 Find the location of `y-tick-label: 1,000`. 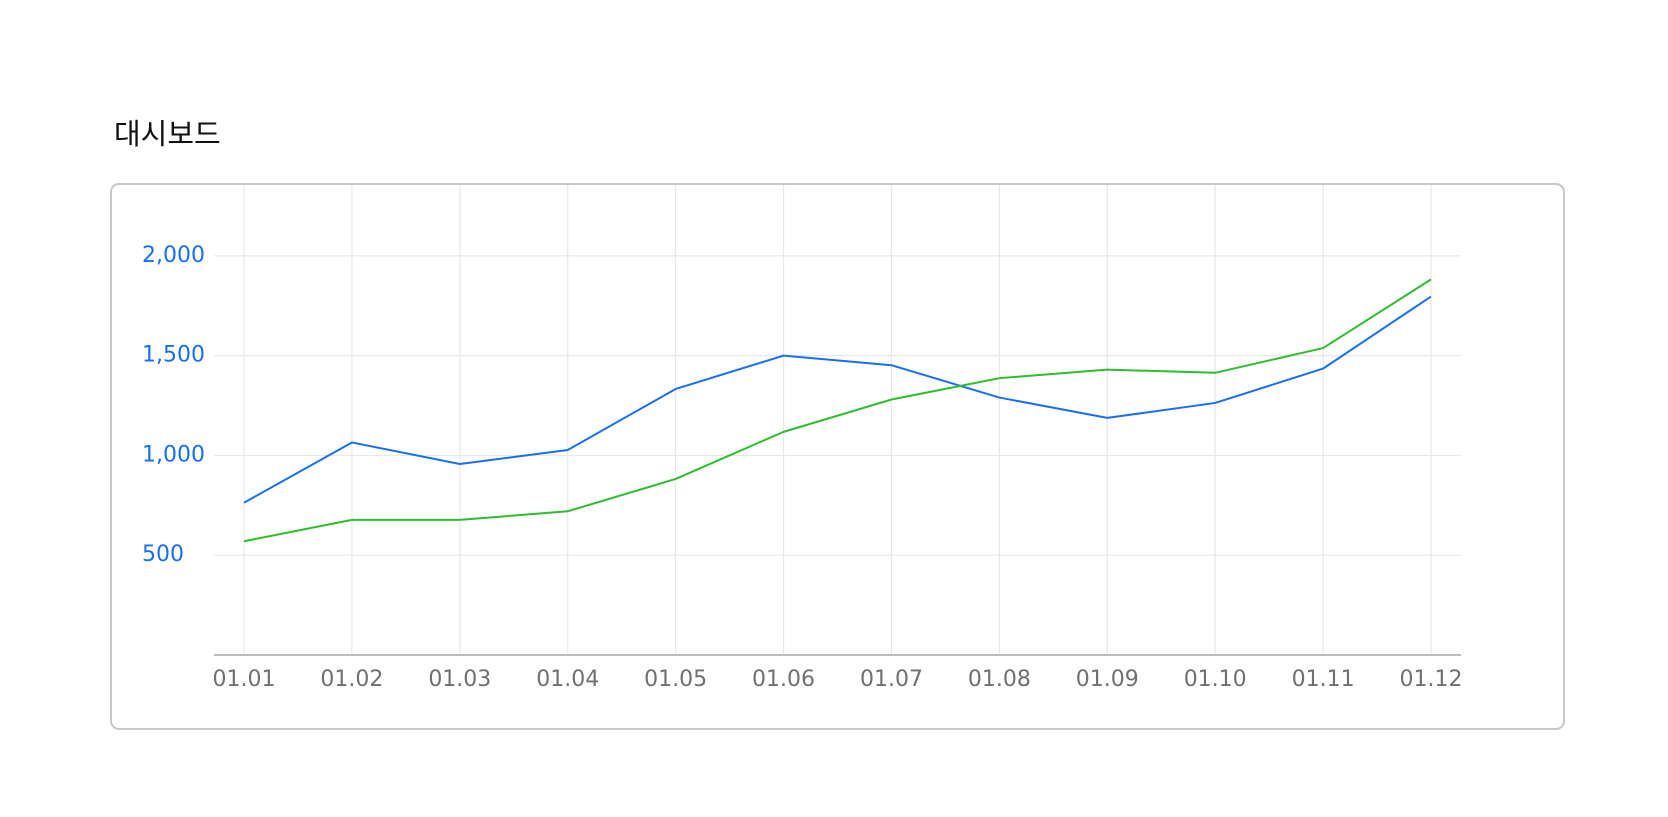

y-tick-label: 1,000 is located at coordinates (173, 454).